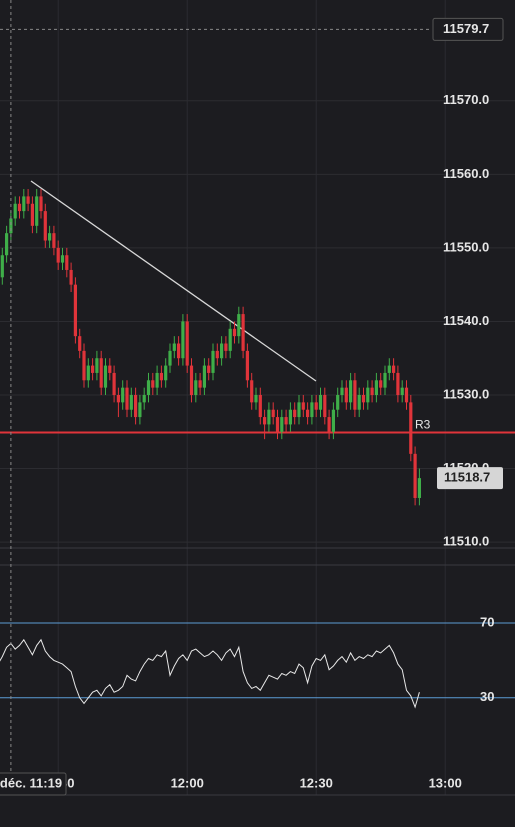  What do you see at coordinates (466, 541) in the screenshot?
I see `y-tick-label: 11510.0` at bounding box center [466, 541].